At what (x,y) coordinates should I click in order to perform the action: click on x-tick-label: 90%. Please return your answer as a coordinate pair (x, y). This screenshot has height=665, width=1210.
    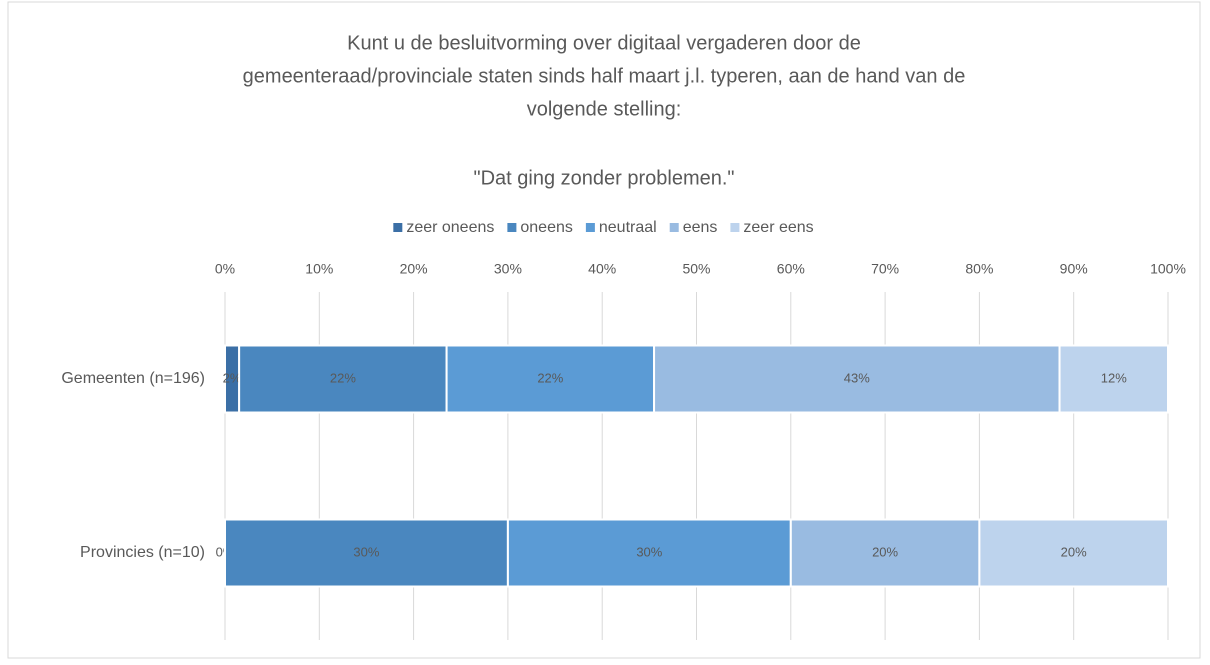
    Looking at the image, I should click on (1074, 269).